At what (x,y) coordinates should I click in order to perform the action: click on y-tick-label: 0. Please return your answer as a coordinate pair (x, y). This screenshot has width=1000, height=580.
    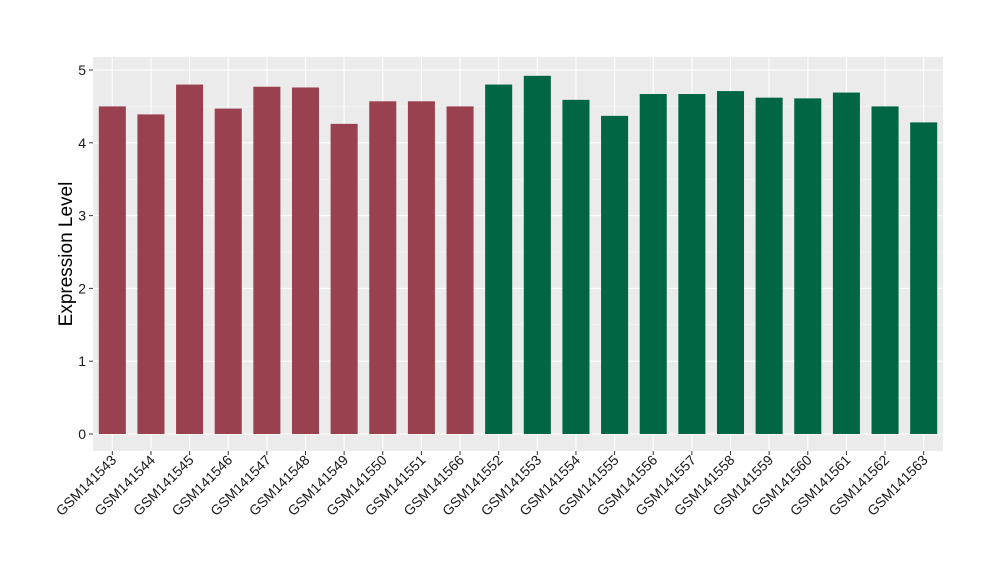
    Looking at the image, I should click on (82, 434).